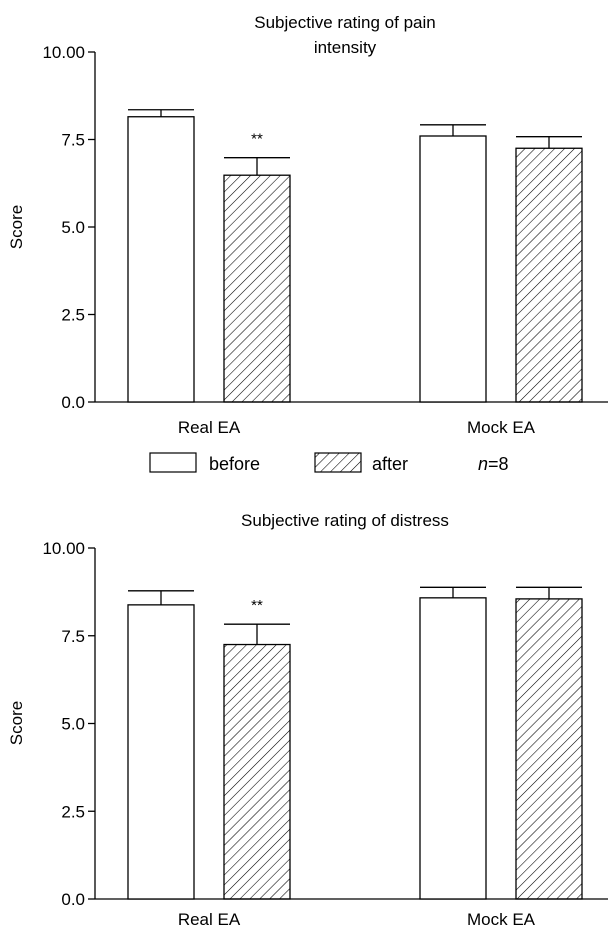  I want to click on legend: before after n=8, so click(329, 463).